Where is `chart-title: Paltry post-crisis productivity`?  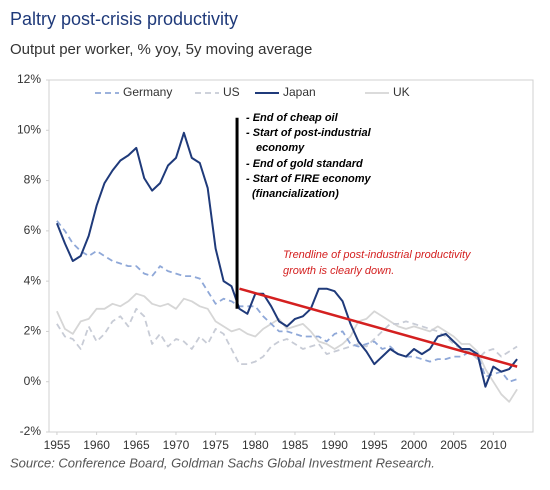
chart-title: Paltry post-crisis productivity is located at coordinates (124, 19).